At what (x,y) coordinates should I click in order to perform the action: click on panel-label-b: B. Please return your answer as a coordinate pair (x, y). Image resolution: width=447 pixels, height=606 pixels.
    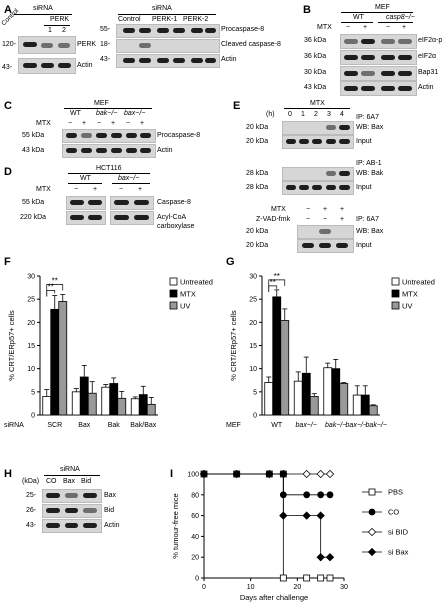
    Looking at the image, I should click on (307, 10).